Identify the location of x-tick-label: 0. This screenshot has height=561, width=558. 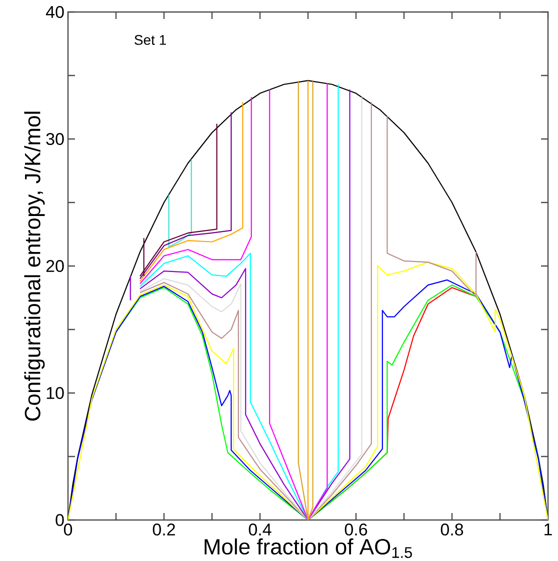
(68, 530).